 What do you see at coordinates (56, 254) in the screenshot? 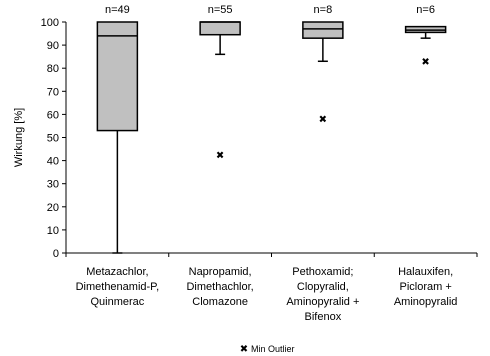
I see `y-tick-label: 0` at bounding box center [56, 254].